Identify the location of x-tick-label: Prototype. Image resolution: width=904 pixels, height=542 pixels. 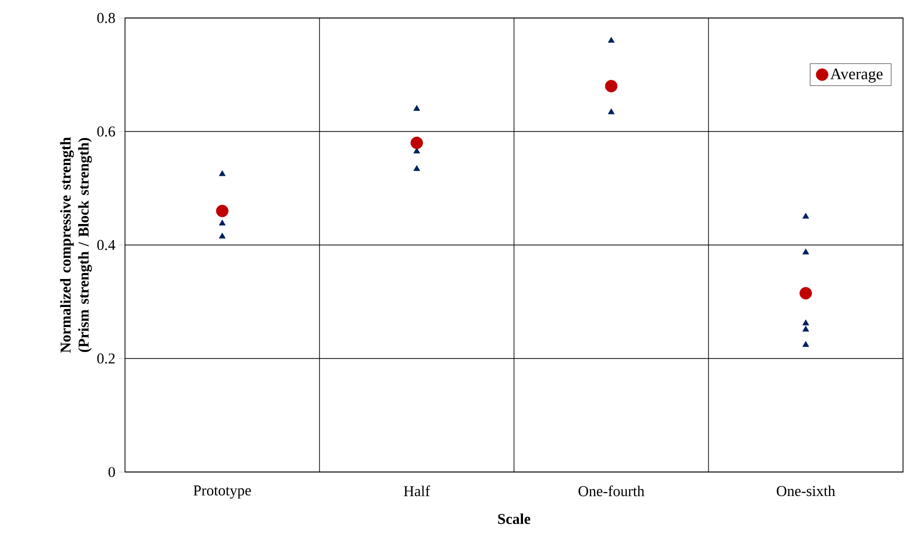
(222, 492).